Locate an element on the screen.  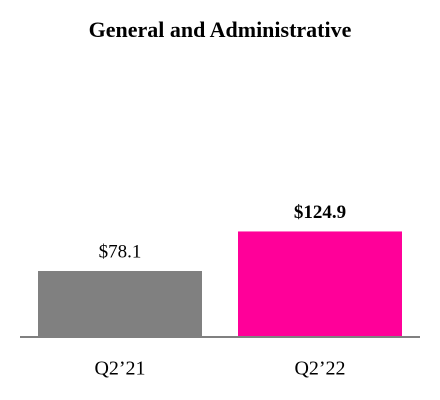
x-tick-label: Q2’21 is located at coordinates (119, 369).